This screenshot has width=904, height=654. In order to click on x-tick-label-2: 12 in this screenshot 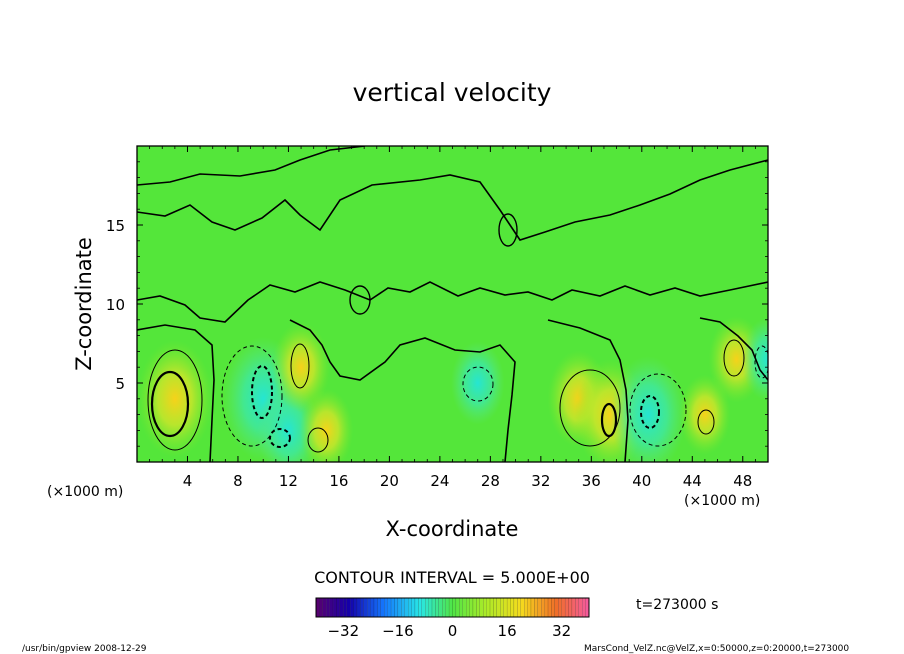, I will do `click(288, 481)`.